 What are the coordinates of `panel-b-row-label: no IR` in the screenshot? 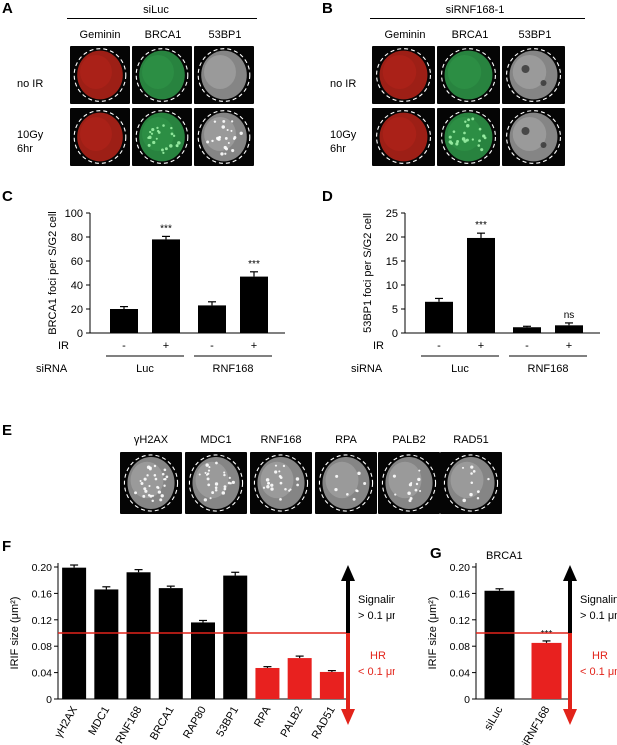 It's located at (343, 84).